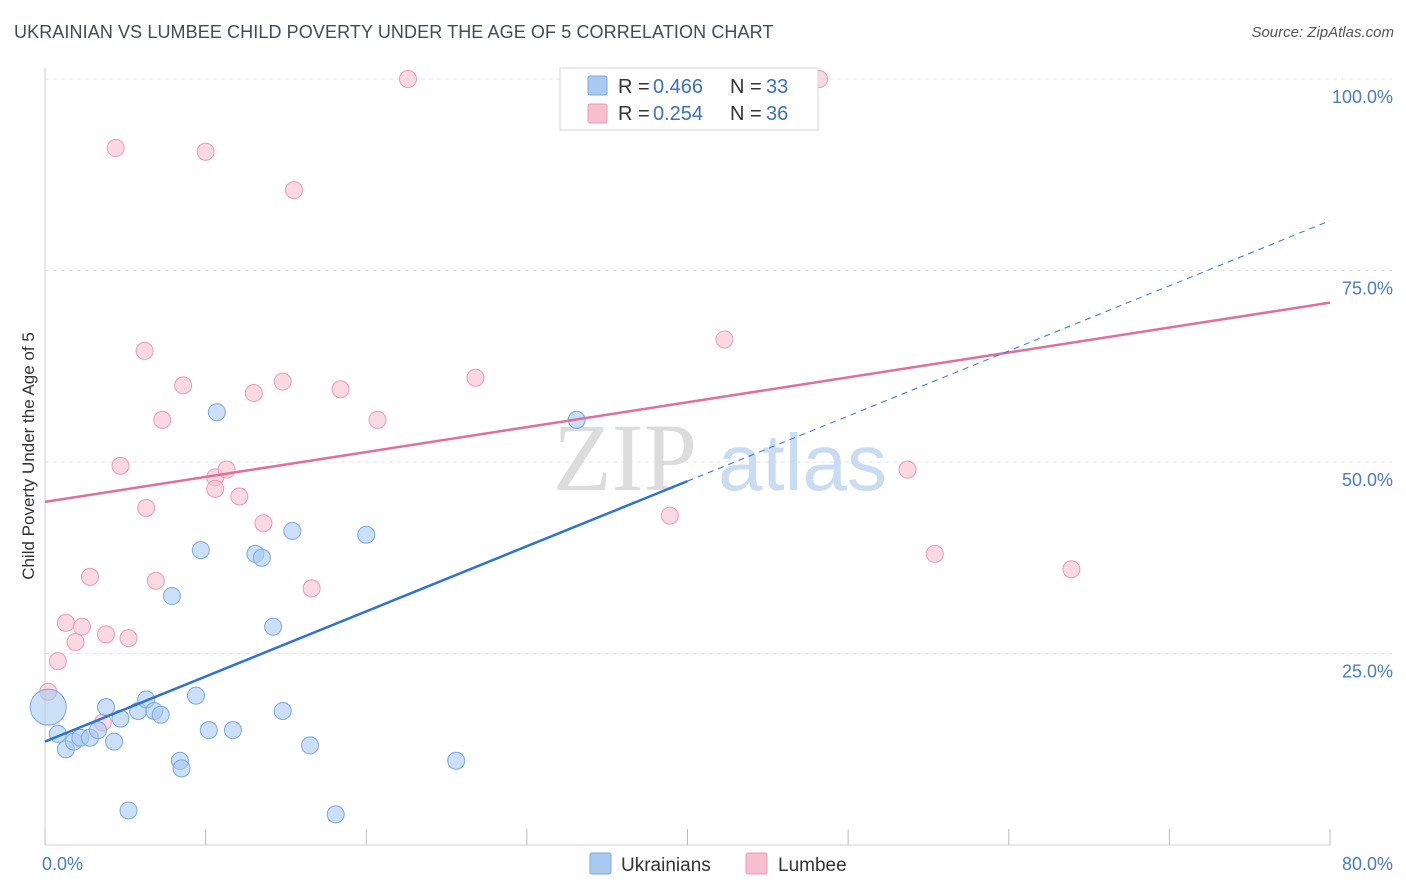  Describe the element at coordinates (366, 611) in the screenshot. I see `ukrainians-trend-line` at that location.